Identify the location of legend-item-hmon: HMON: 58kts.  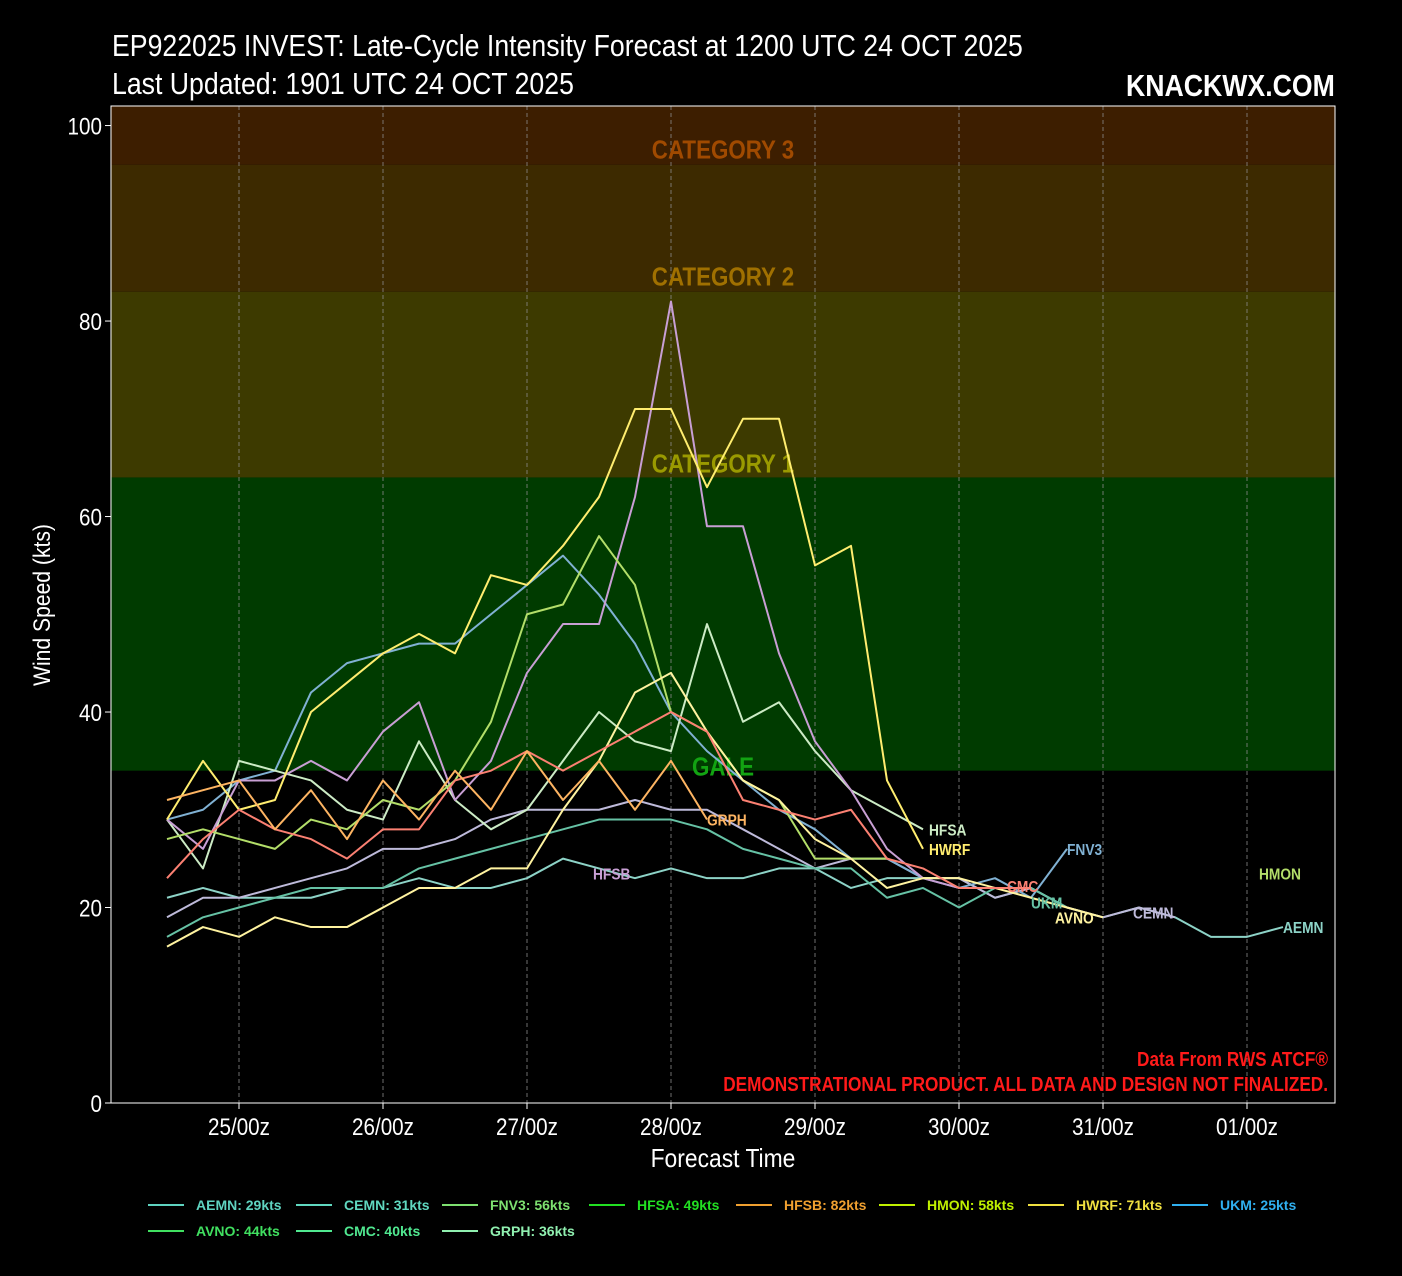
(946, 1205).